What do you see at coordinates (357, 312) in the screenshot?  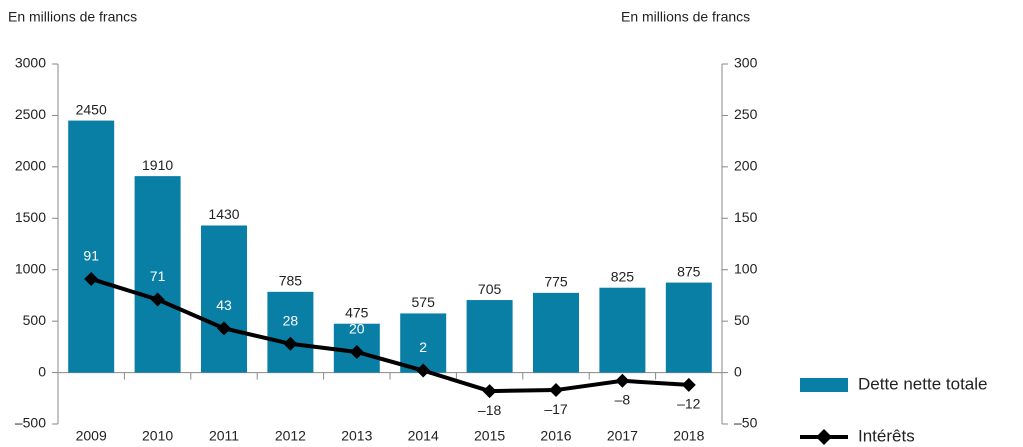 I see `bar-label: 475` at bounding box center [357, 312].